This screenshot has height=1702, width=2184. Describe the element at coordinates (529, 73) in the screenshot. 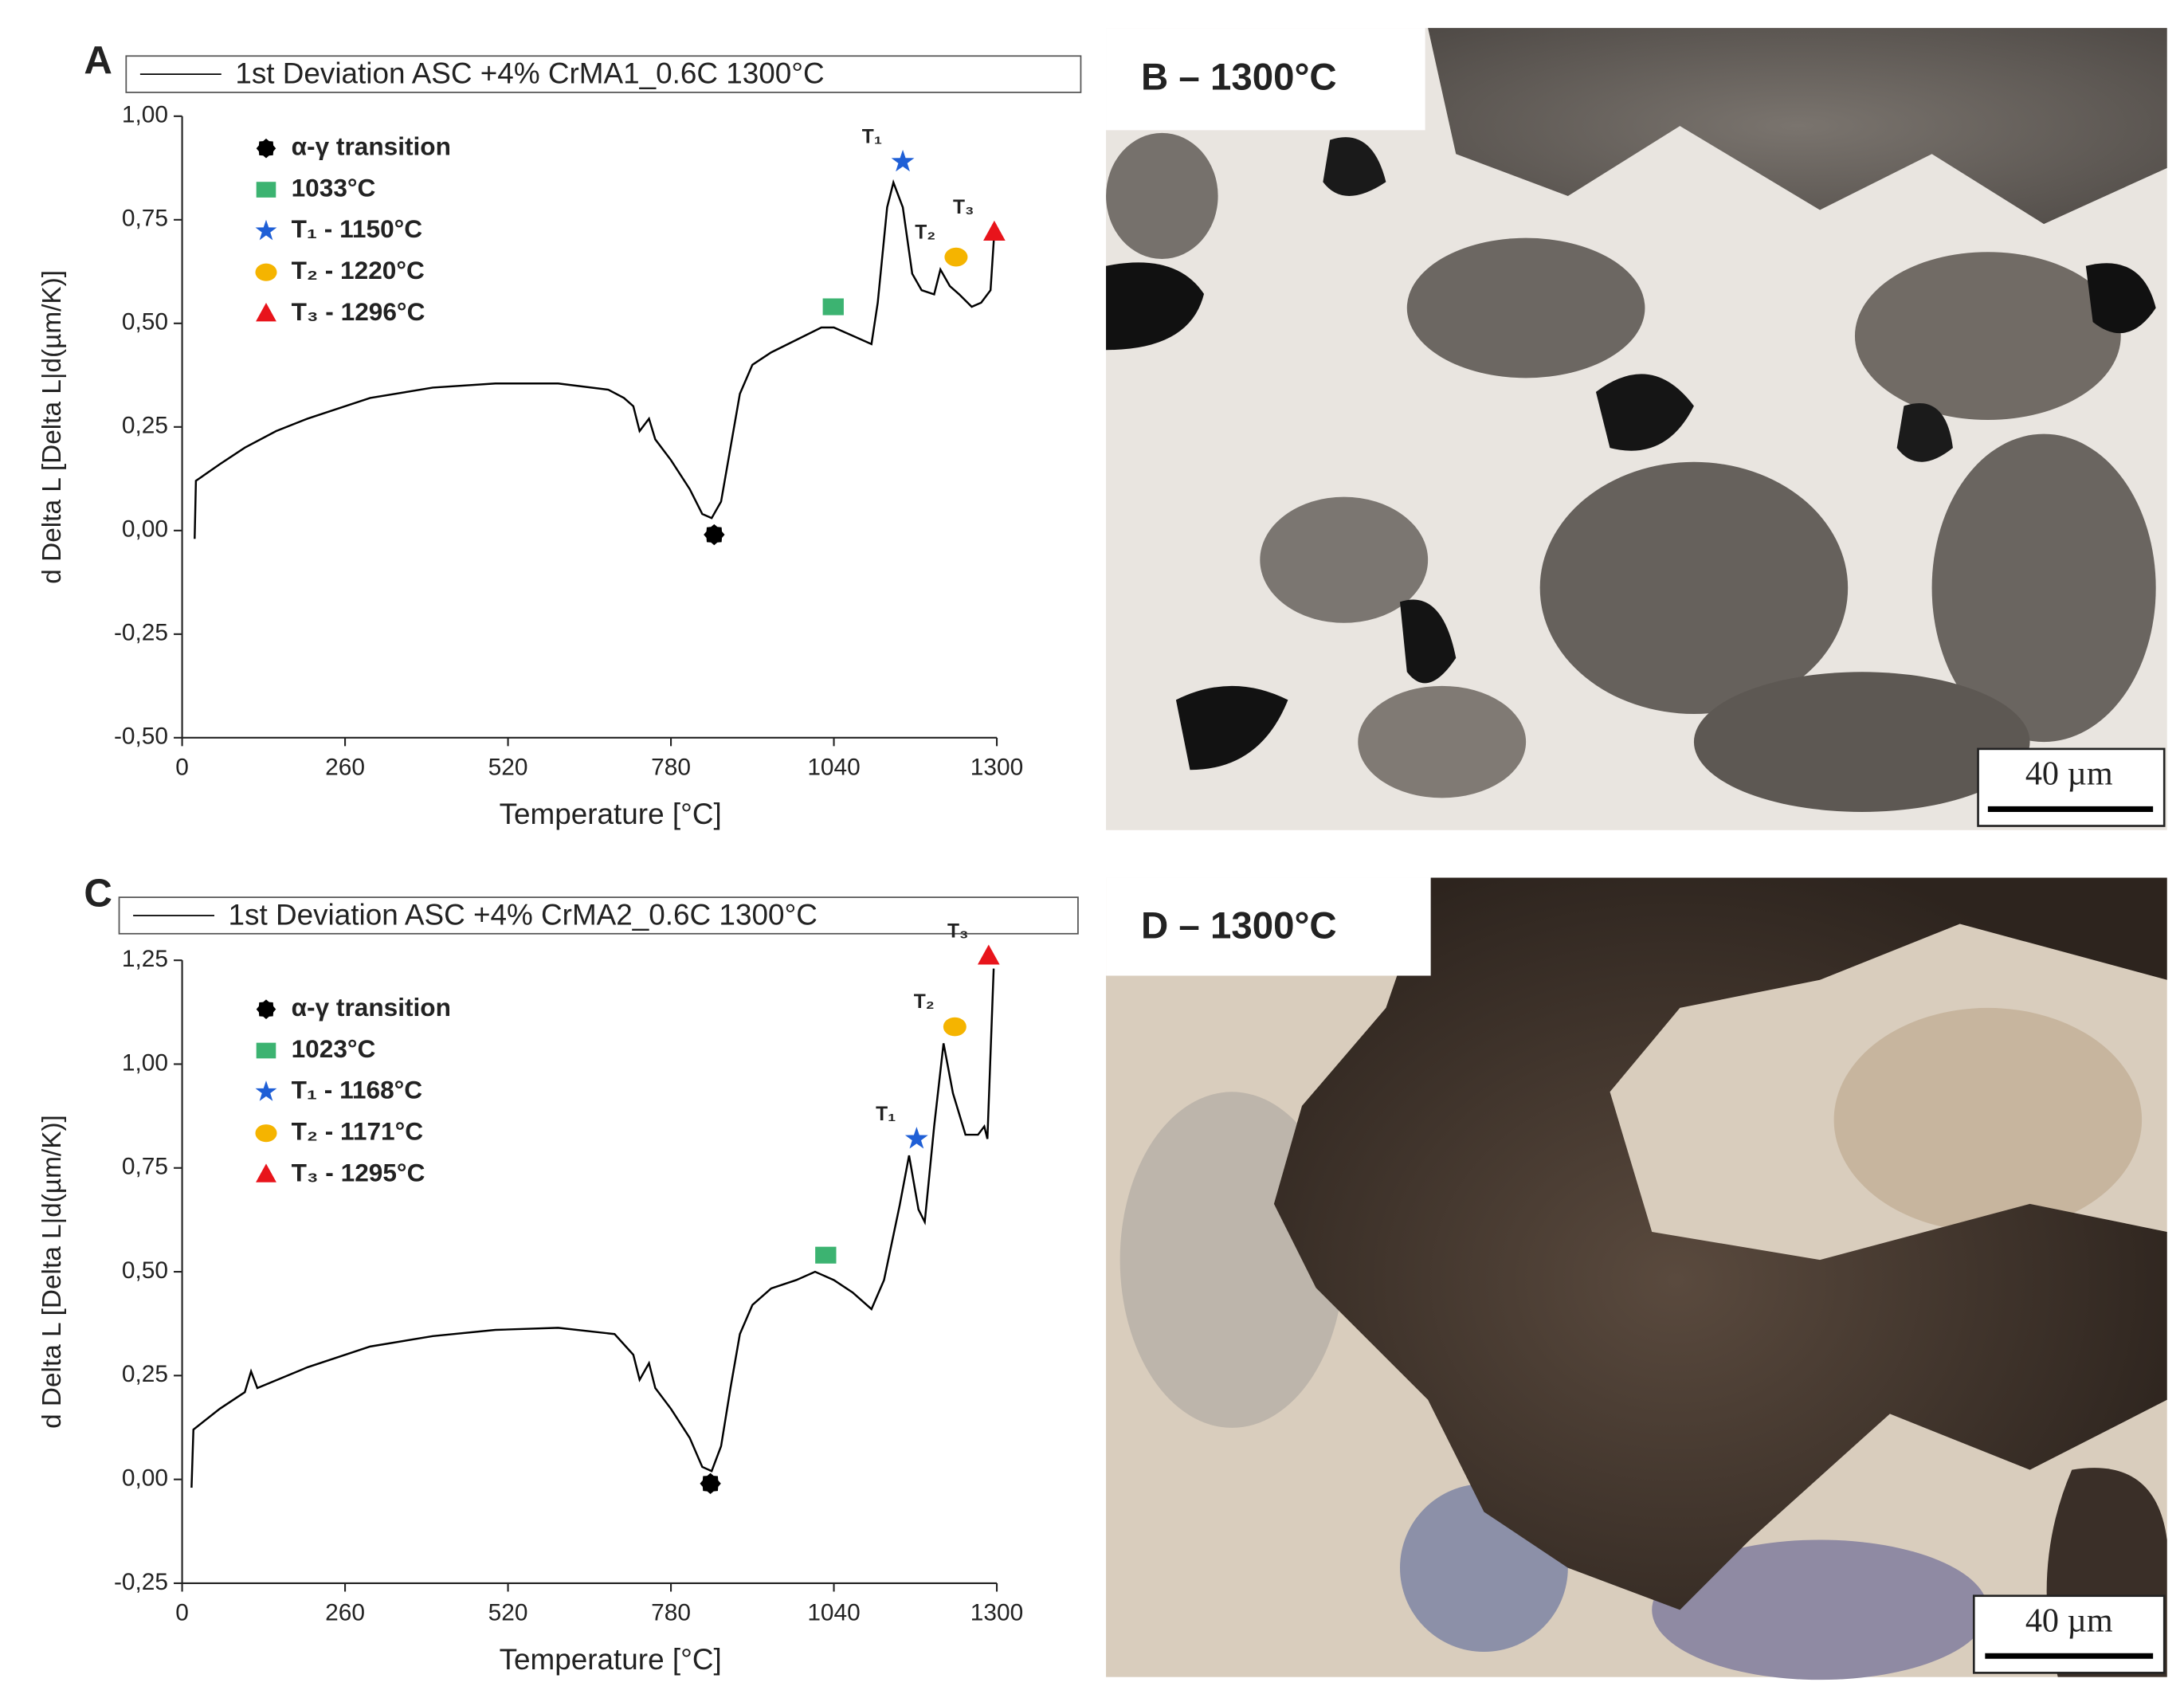

I see `legend-label: 1st Deviation ASC +4% CrMA1_0.6C 1300°C` at that location.